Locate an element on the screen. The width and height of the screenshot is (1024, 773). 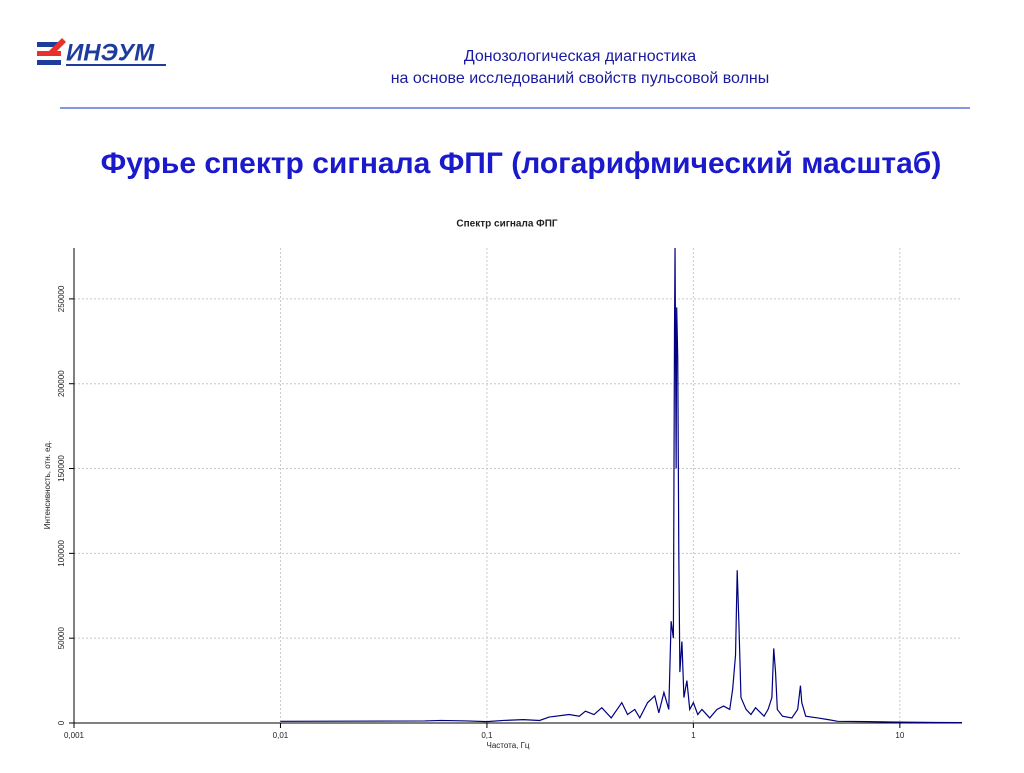
x-tick-label: 10 is located at coordinates (899, 735).